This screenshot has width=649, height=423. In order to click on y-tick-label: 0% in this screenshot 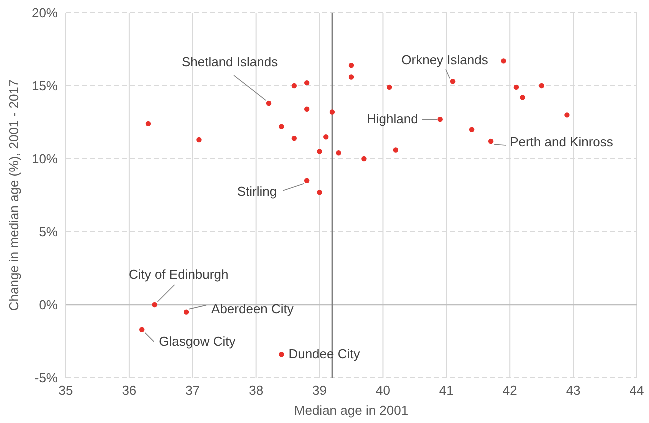, I will do `click(48, 305)`.